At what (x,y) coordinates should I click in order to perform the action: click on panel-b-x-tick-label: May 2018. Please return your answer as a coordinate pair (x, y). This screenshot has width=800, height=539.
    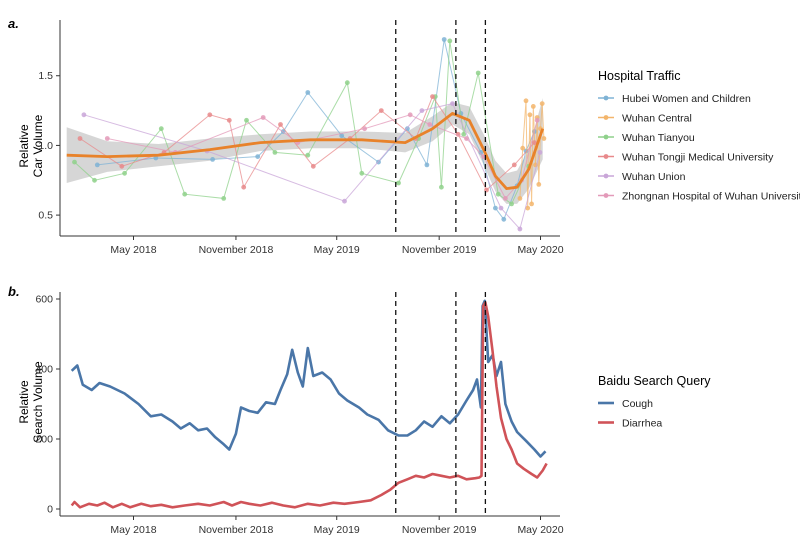
    Looking at the image, I should click on (133, 530).